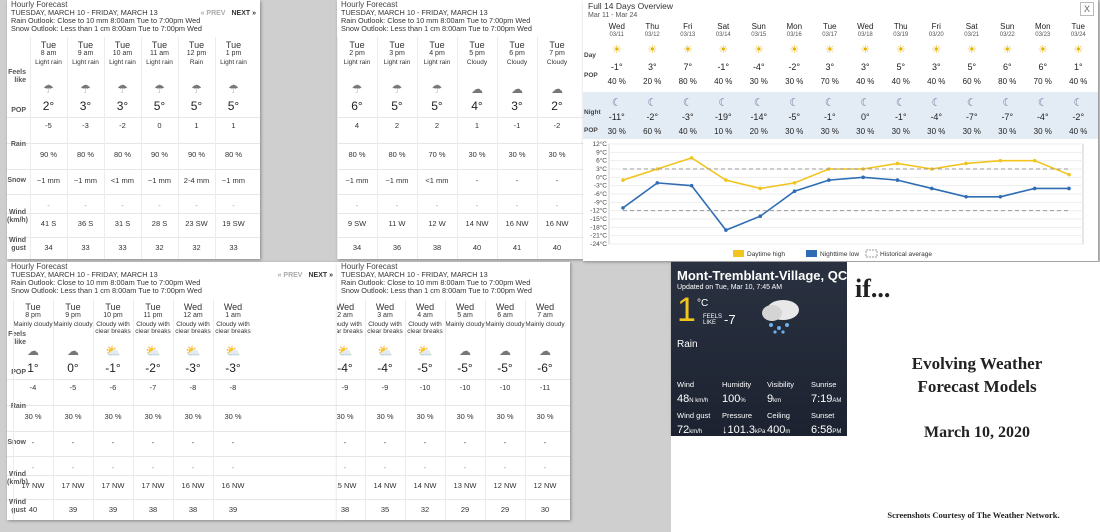 The image size is (1100, 532). What do you see at coordinates (159, 62) in the screenshot?
I see `hour-condition: Light rain` at bounding box center [159, 62].